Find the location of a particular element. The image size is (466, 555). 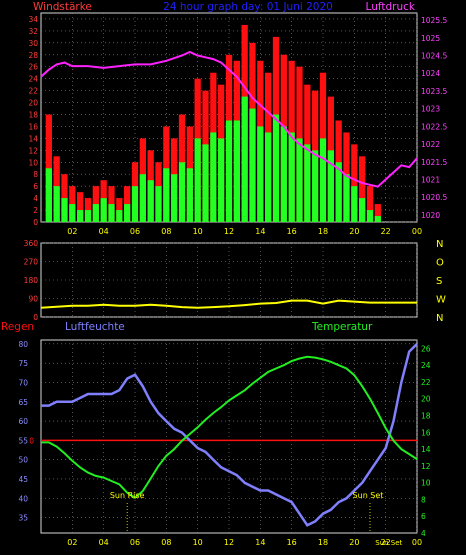

y-left-tick-label: 24 is located at coordinates (33, 79).